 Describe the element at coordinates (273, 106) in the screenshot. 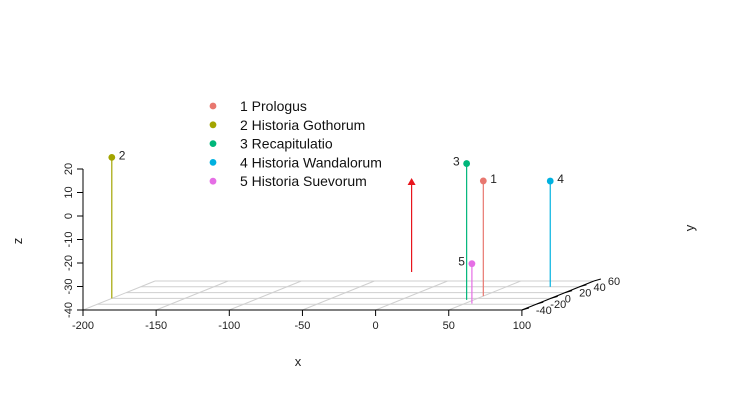

I see `legend-label-1: 1 Prologus` at that location.